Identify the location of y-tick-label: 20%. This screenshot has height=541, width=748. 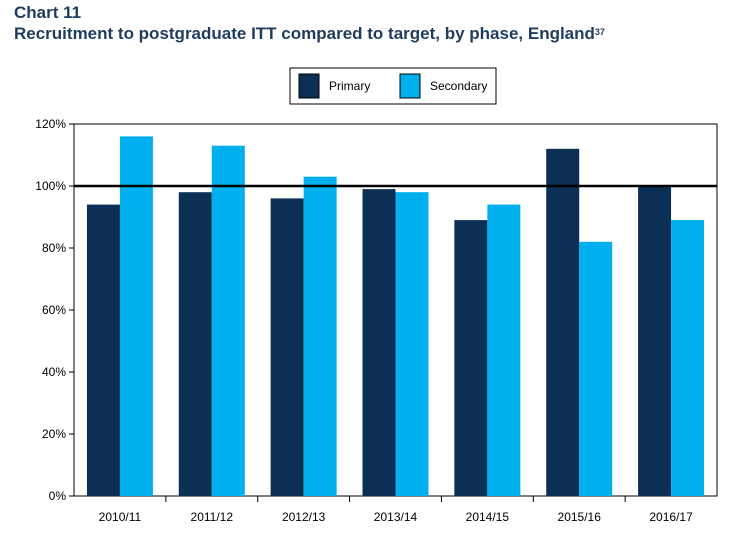
(54, 434).